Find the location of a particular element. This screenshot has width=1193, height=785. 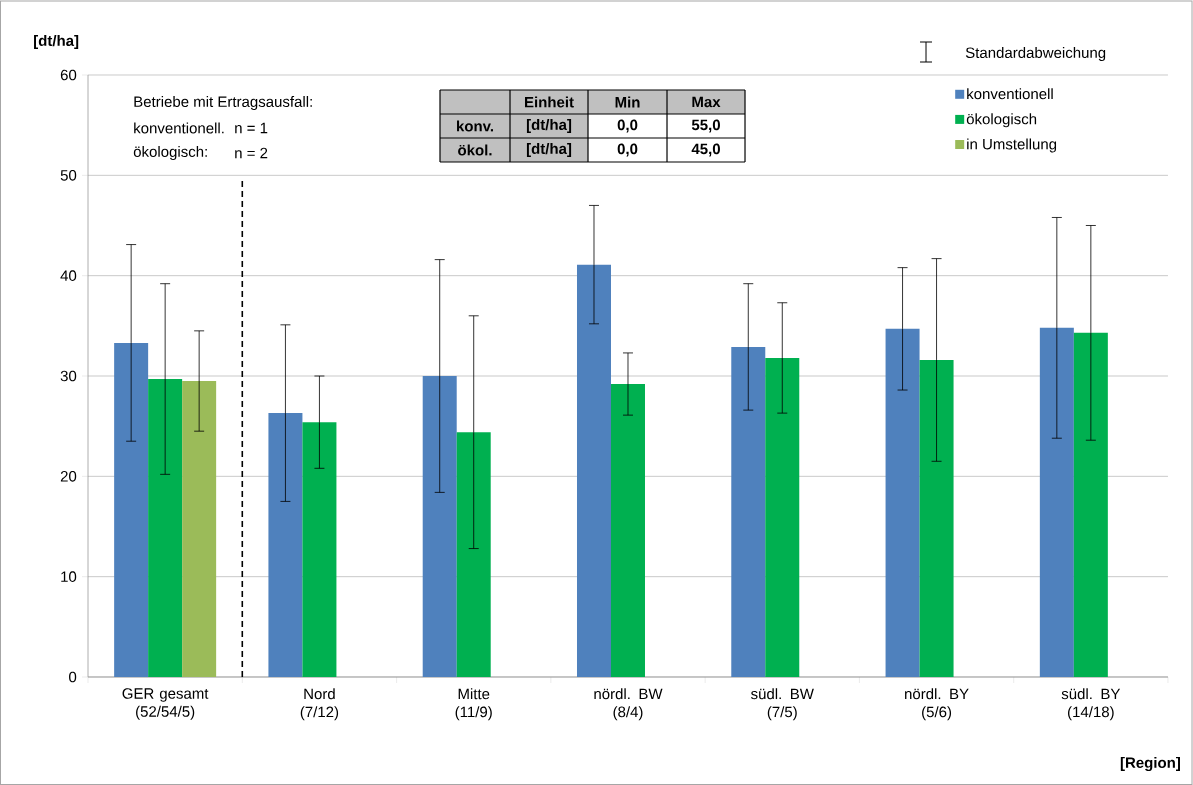

y-tick-label: 20 is located at coordinates (68, 476).